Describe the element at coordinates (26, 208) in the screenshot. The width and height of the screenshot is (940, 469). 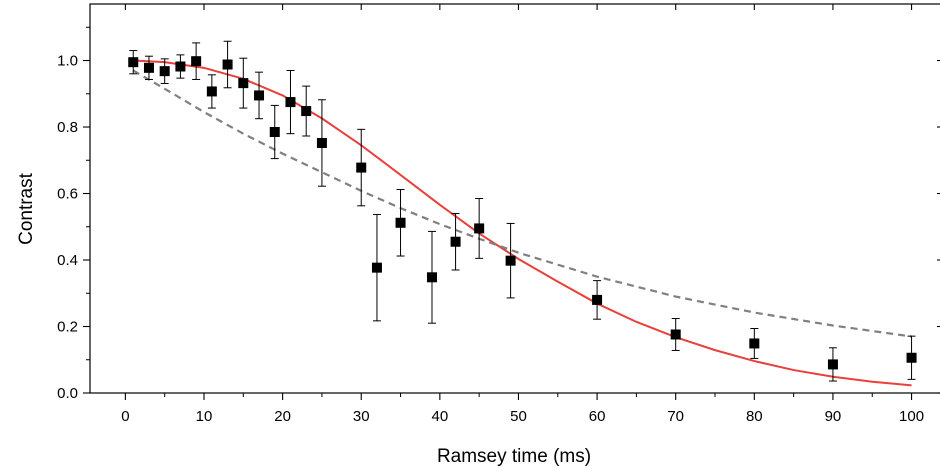
I see `y-axis-title: Contrast` at that location.